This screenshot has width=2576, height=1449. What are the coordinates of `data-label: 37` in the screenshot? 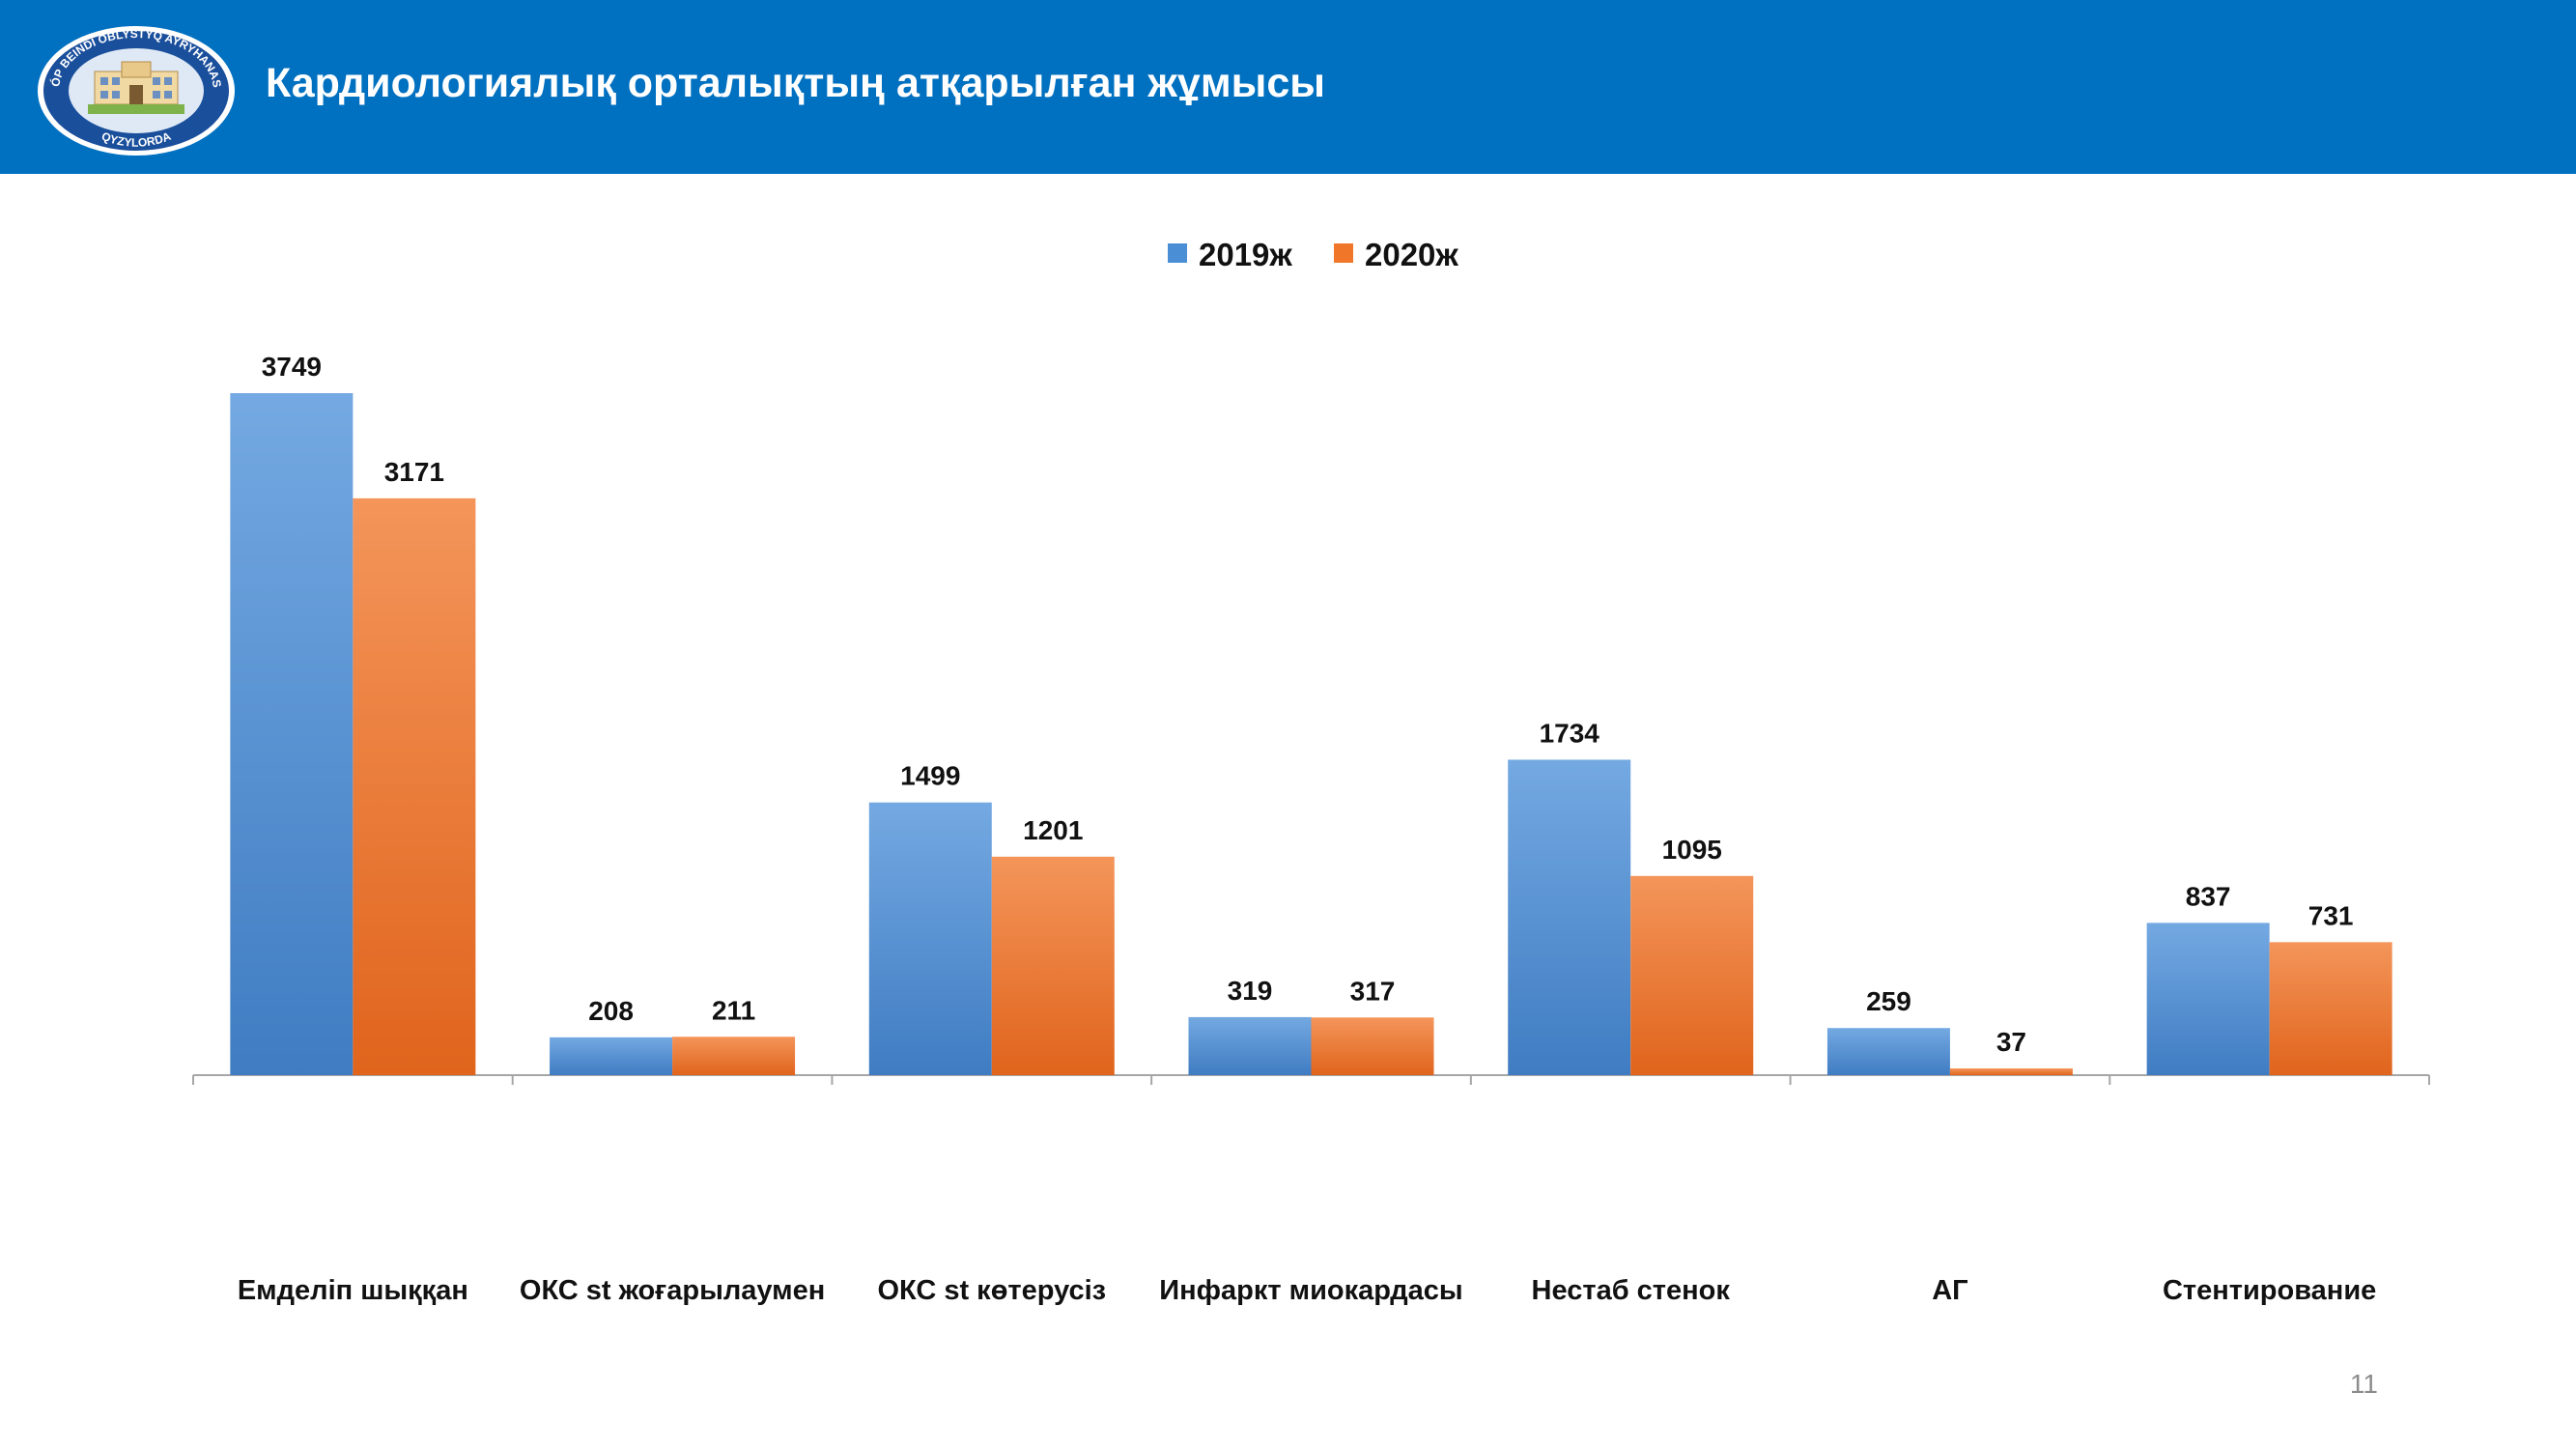 It's located at (2011, 1042).